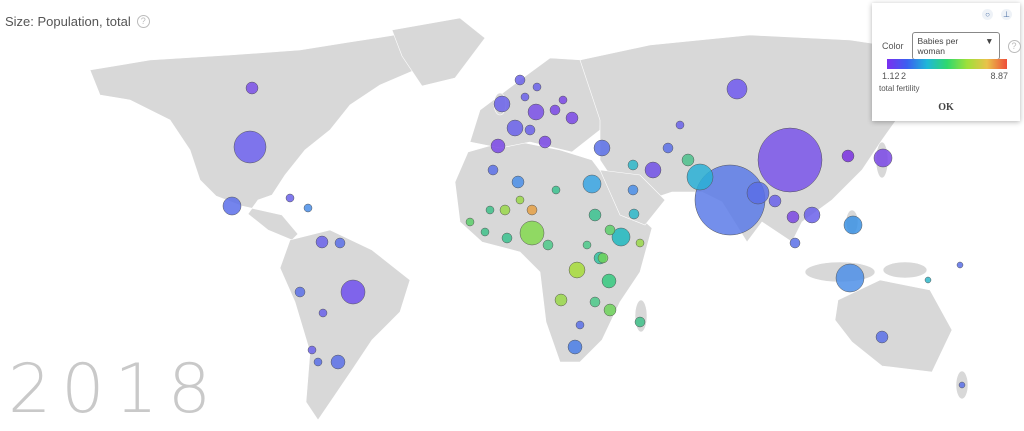 The width and height of the screenshot is (1024, 431). I want to click on south-america, so click(345, 325).